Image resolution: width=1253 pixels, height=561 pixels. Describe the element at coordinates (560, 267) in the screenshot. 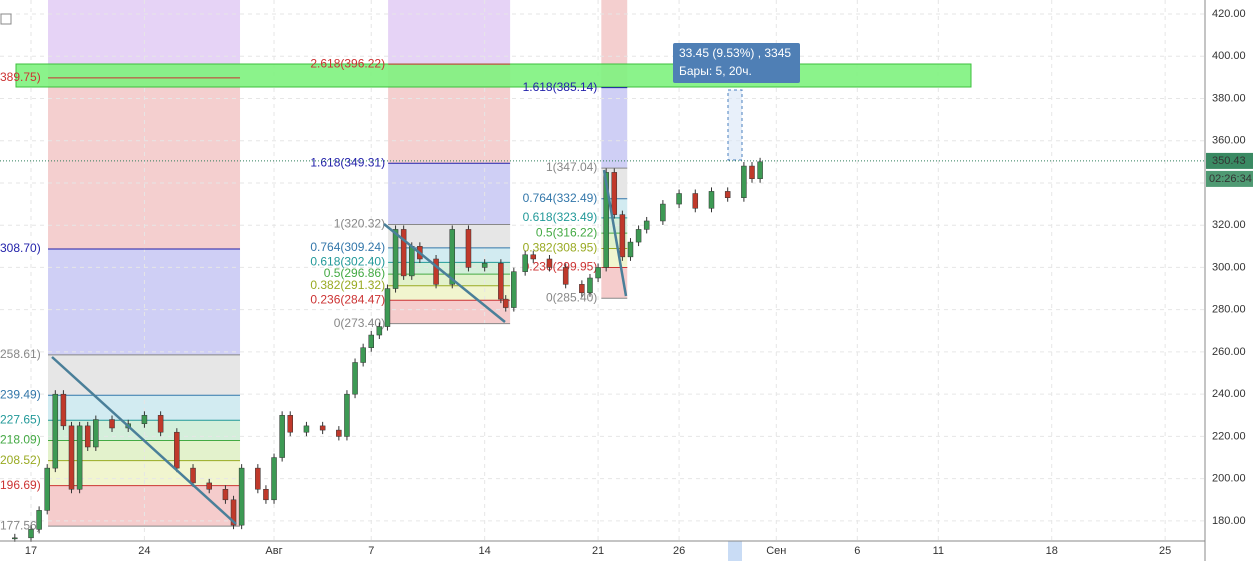

I see `fib-label: 0.236(299.95)` at that location.